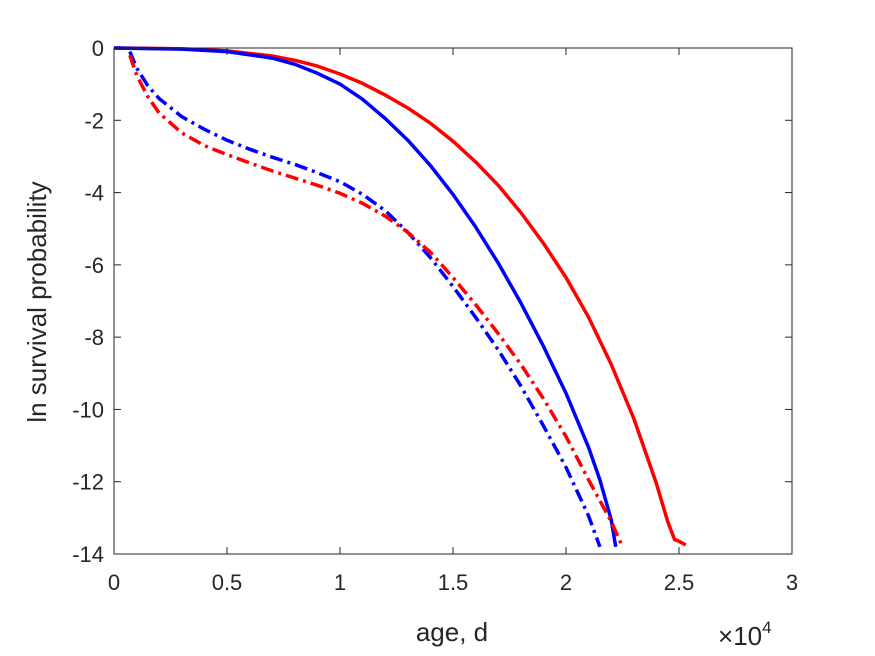 The width and height of the screenshot is (875, 656). I want to click on x-multiplier: ×10⁴, so click(745, 634).